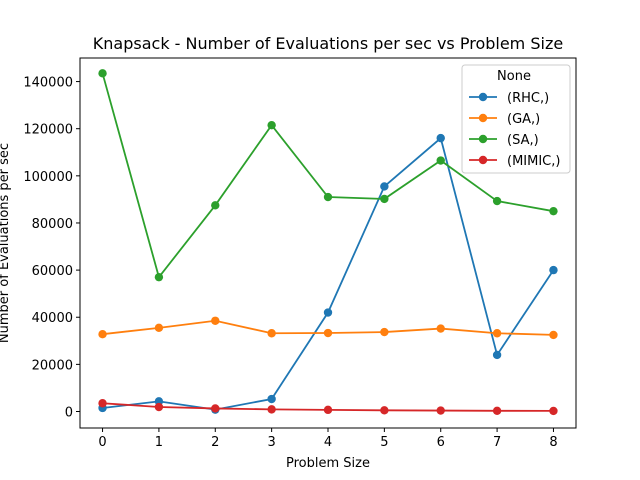  Describe the element at coordinates (533, 161) in the screenshot. I see `legend-label: (MIMIC,)` at that location.